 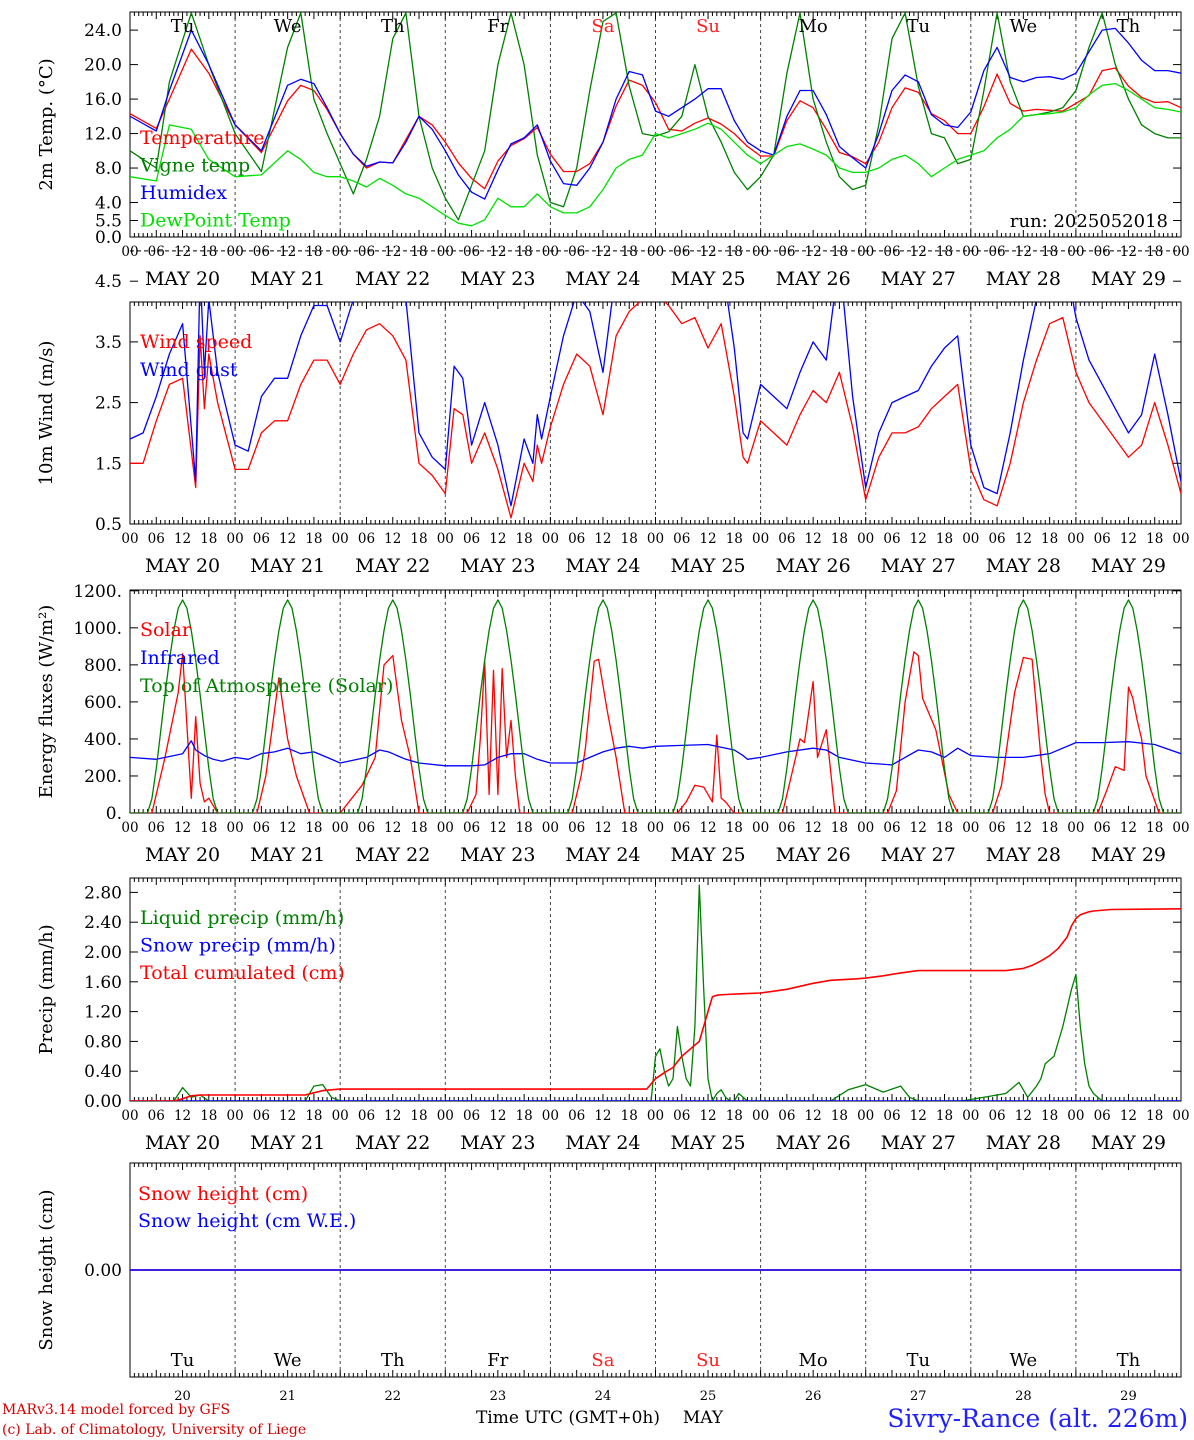 What do you see at coordinates (1128, 855) in the screenshot?
I see `date-label: MAY 29` at bounding box center [1128, 855].